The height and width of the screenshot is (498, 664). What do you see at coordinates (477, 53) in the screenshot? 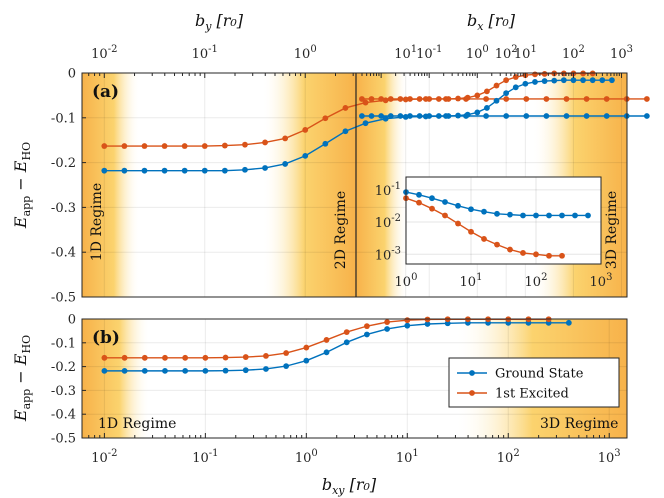
I see `panel-a-top-right-tick-label: 10⁰` at bounding box center [477, 53].